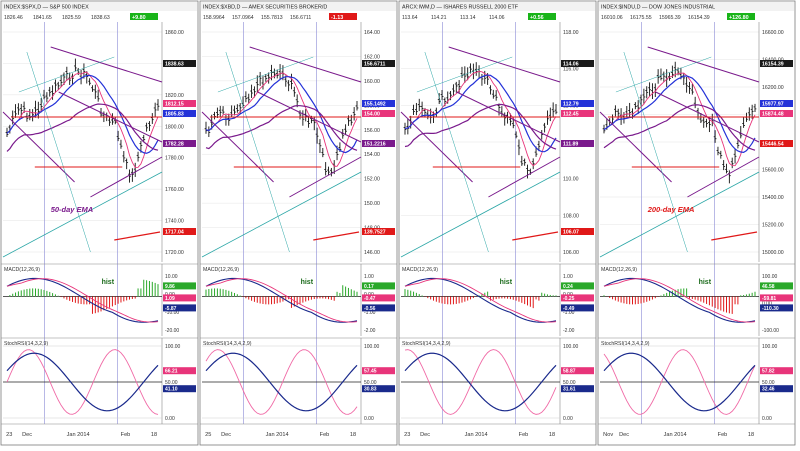 This screenshot has height=451, width=800. Describe the element at coordinates (378, 232) in the screenshot. I see `price-tag: 139.7527` at that location.